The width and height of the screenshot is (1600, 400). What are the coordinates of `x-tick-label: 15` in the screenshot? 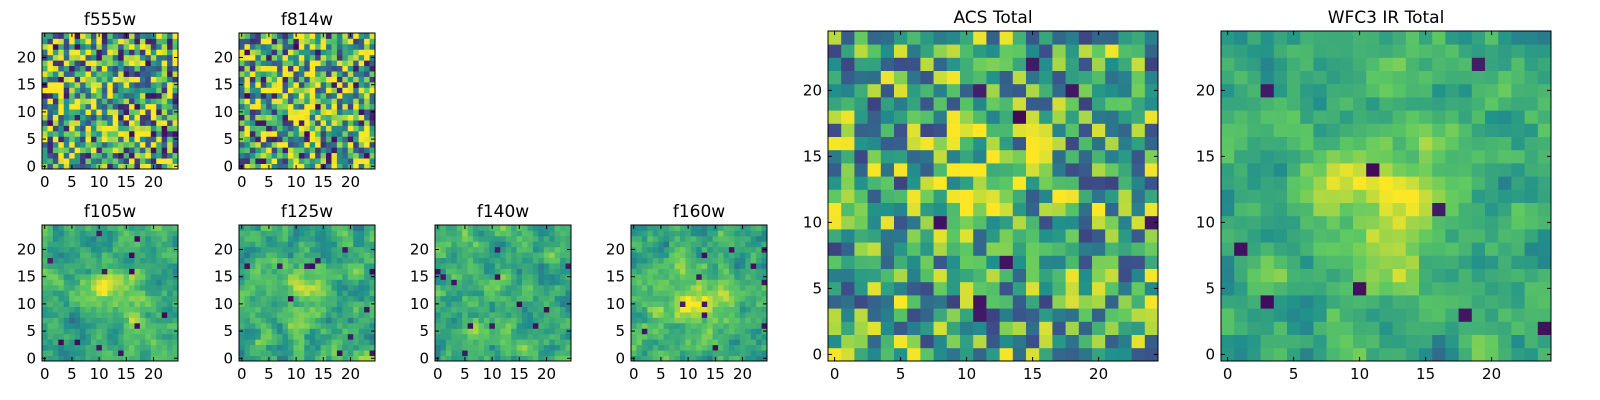 It's located at (323, 374).